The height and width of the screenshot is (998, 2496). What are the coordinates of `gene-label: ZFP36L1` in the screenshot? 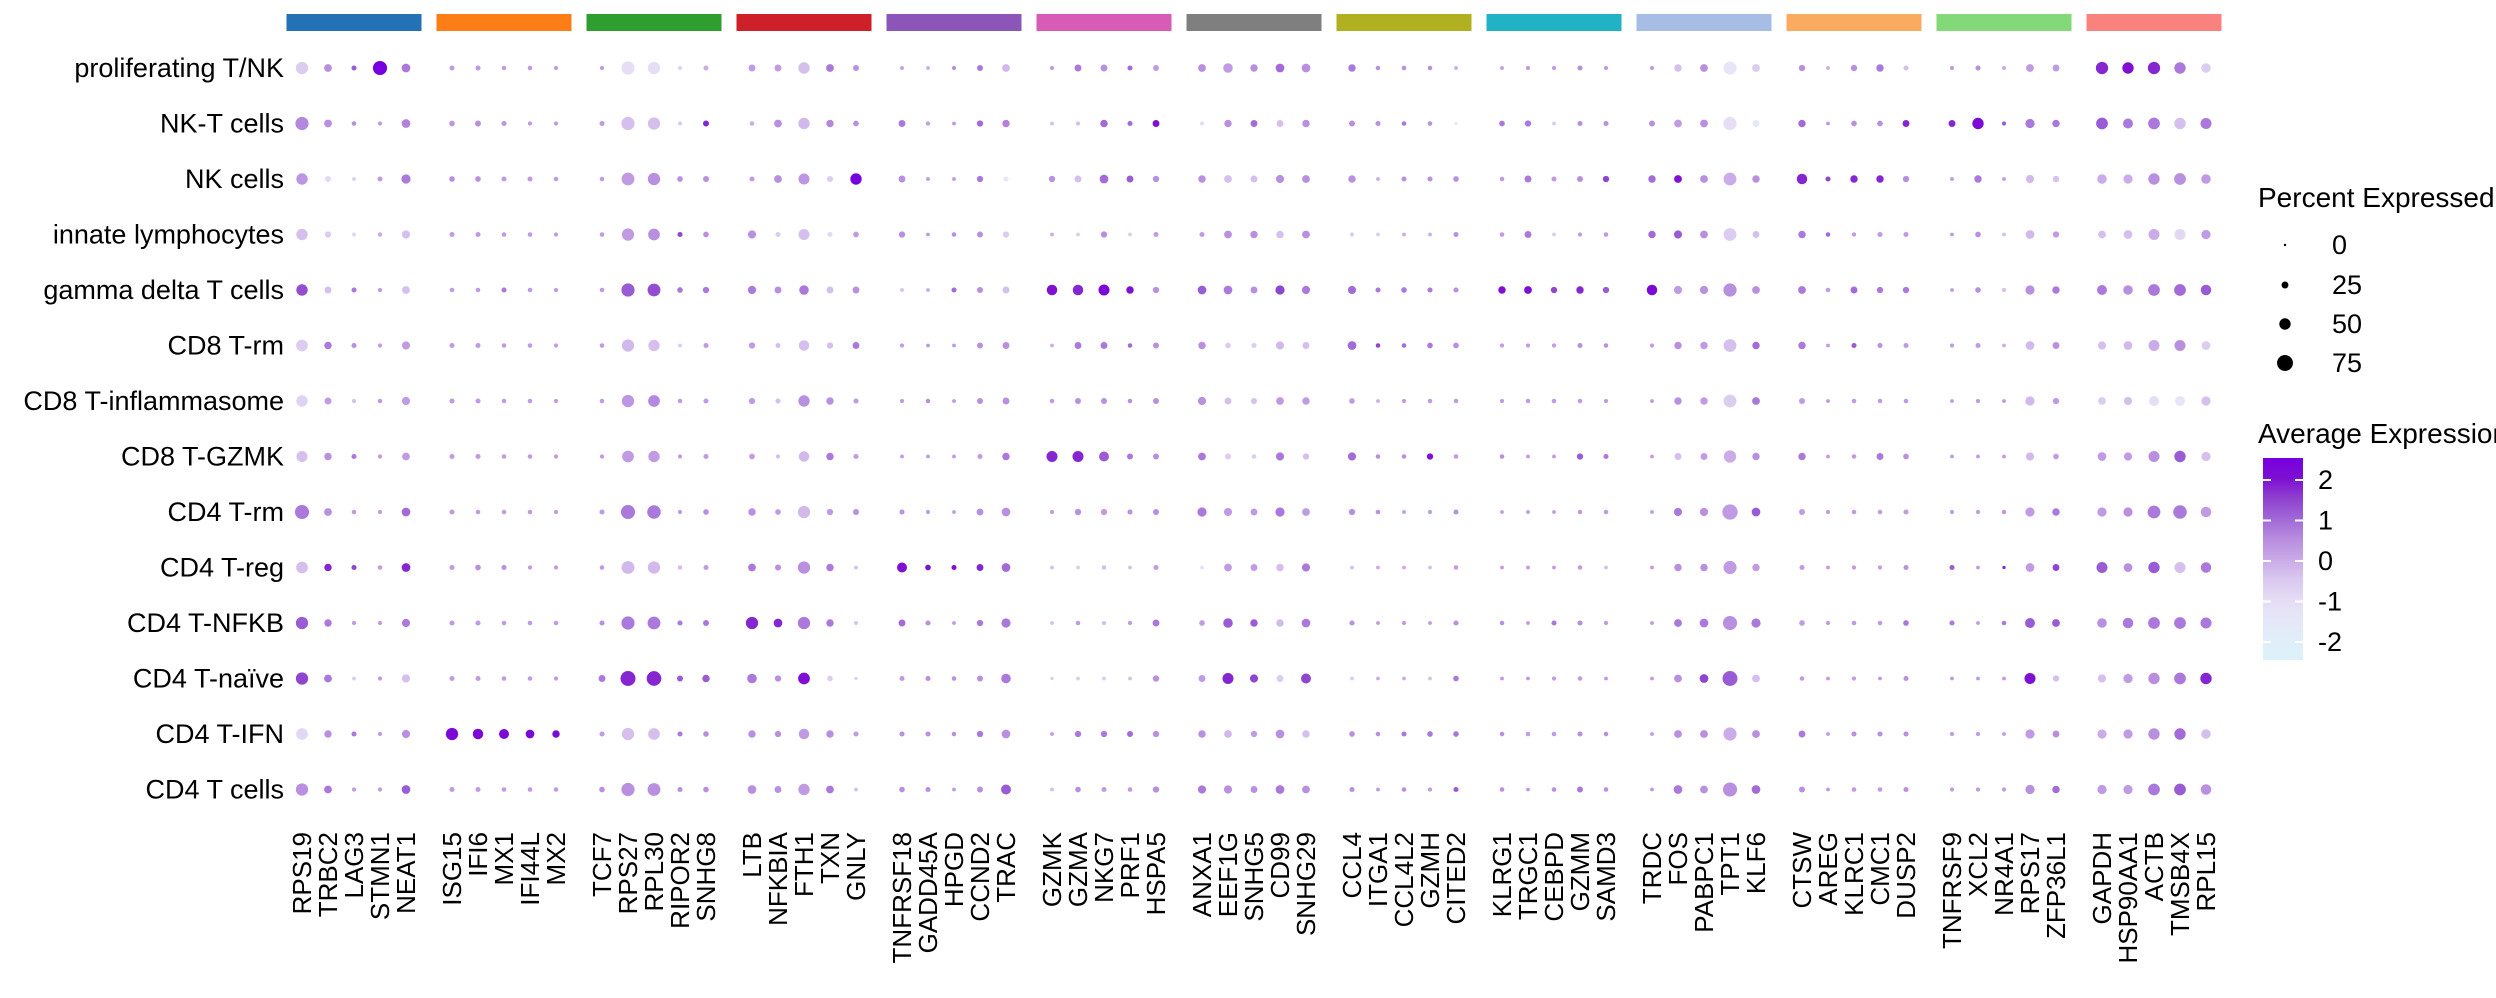 It's located at (2056, 885).